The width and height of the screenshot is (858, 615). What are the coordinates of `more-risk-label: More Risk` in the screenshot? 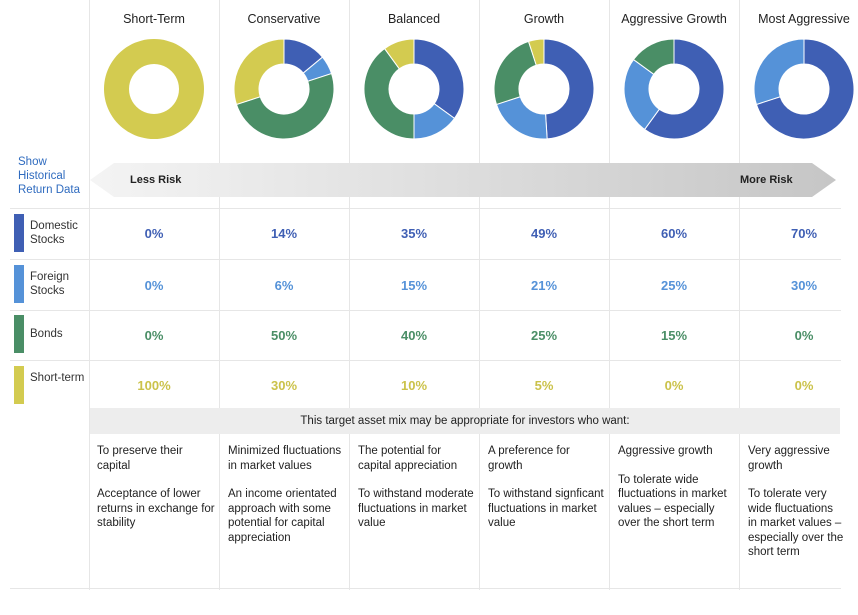 It's located at (766, 180).